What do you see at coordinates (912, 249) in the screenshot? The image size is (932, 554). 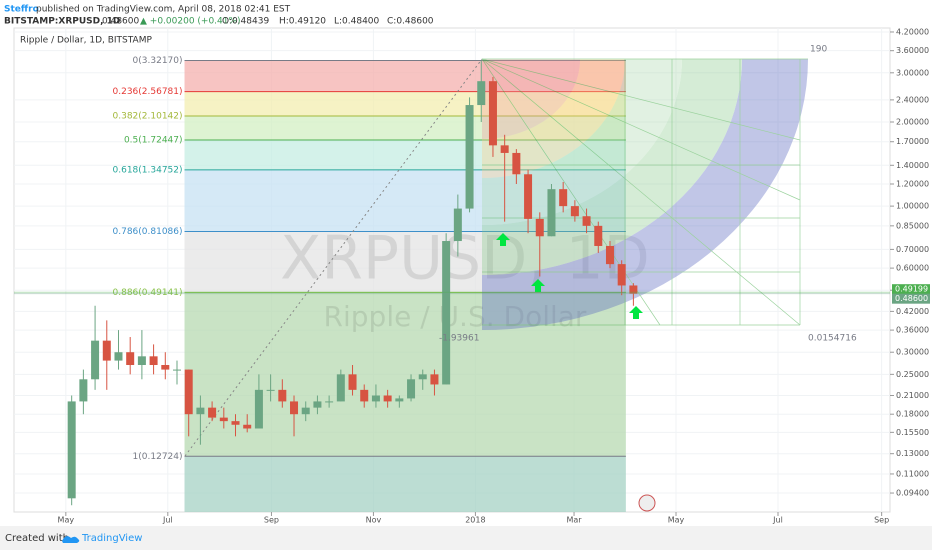 I see `y-tick-label: 0.70000` at bounding box center [912, 249].